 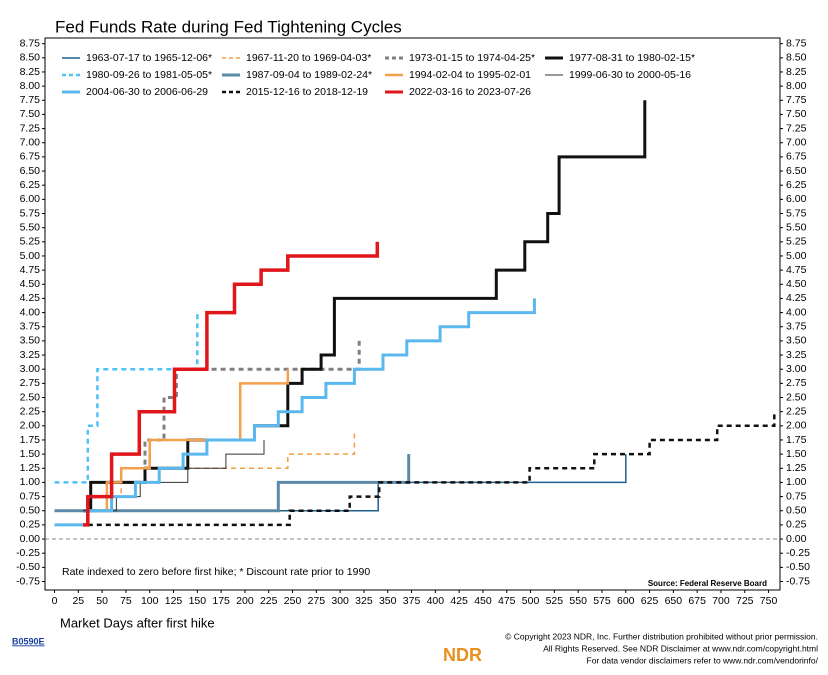 I want to click on x-tick-label: 150, so click(x=198, y=601).